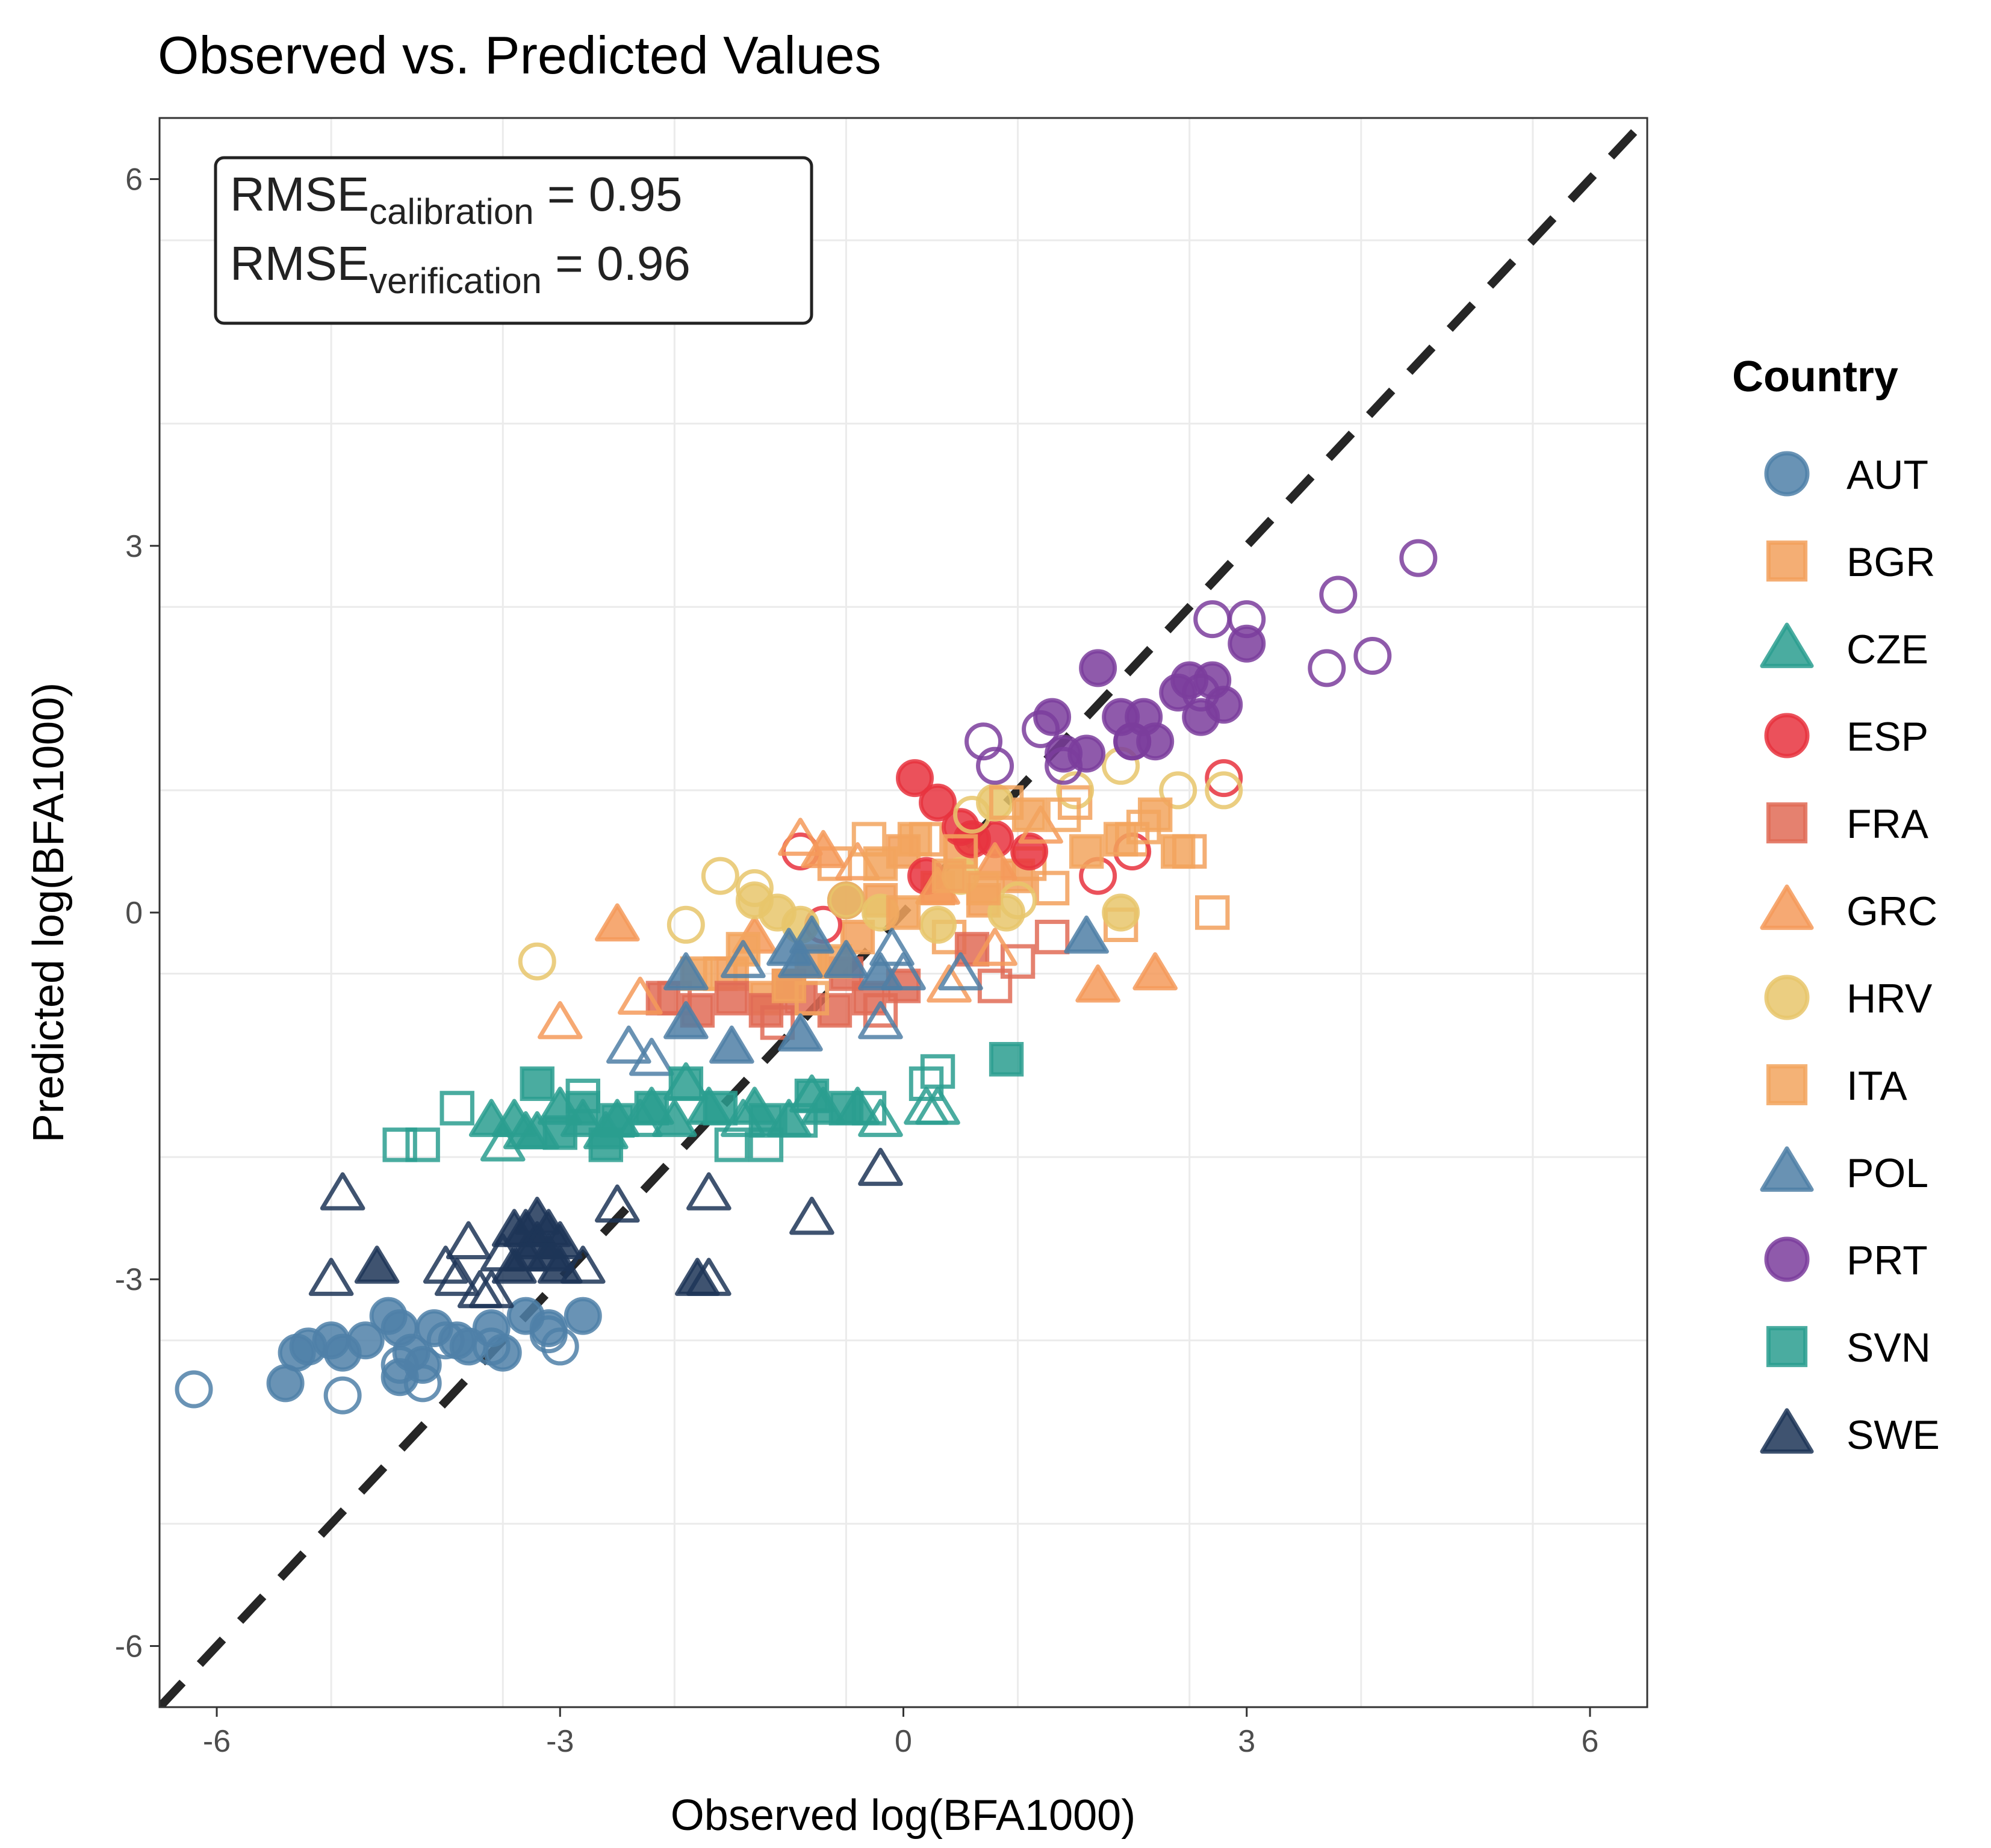 The height and width of the screenshot is (1848, 1991). Describe the element at coordinates (1098, 668) in the screenshot. I see `point-prt-calibration` at that location.